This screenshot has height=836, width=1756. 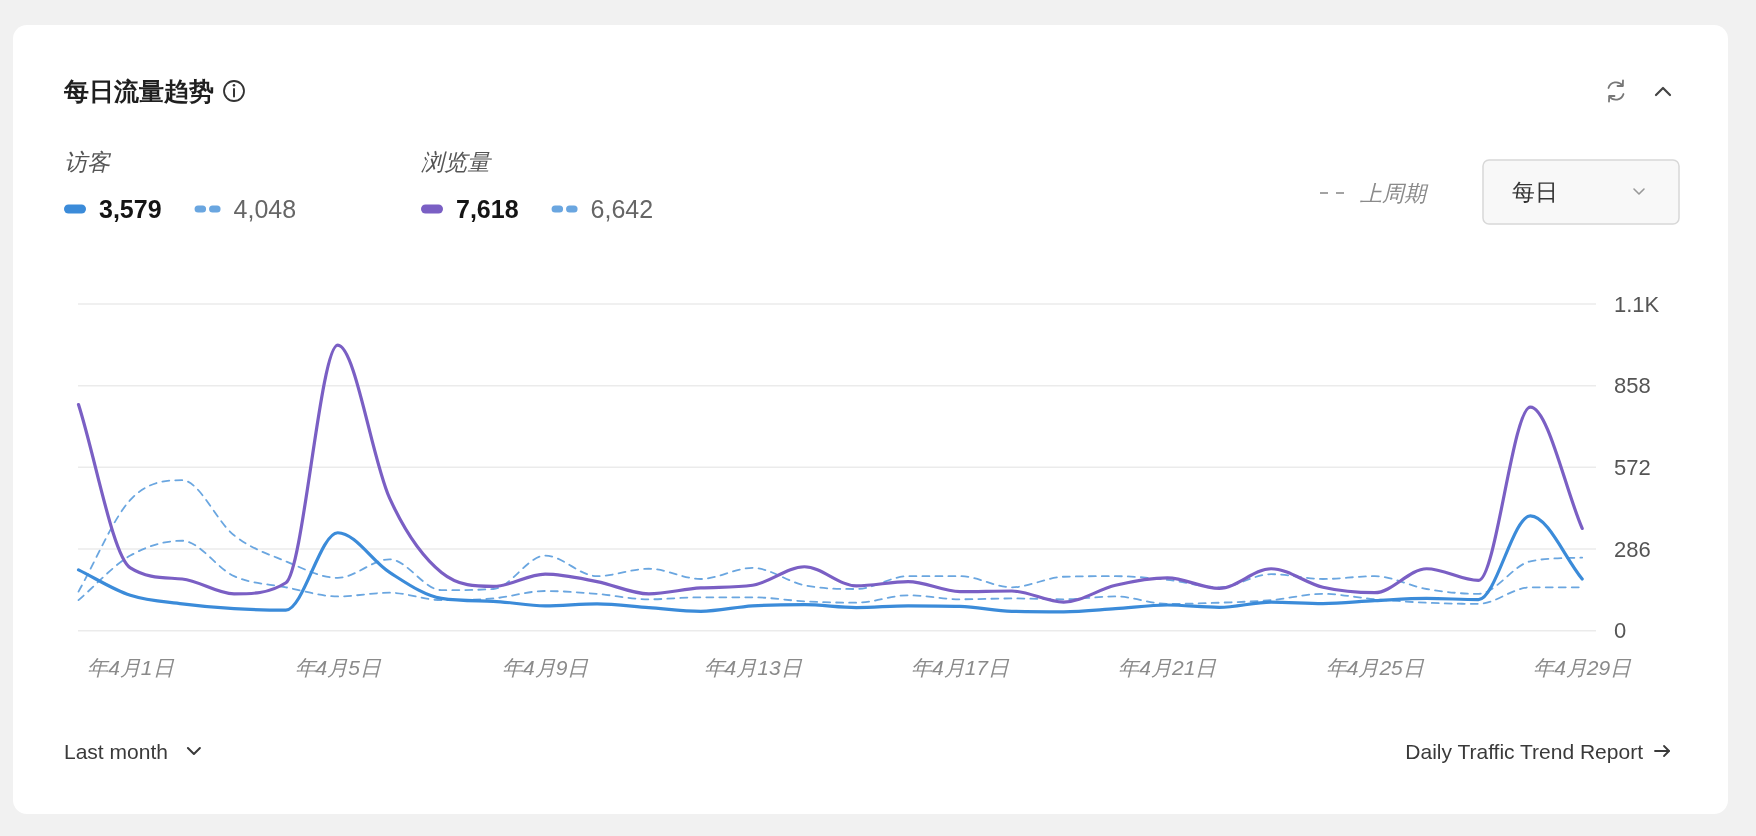 What do you see at coordinates (88, 162) in the screenshot?
I see `text: 访客` at bounding box center [88, 162].